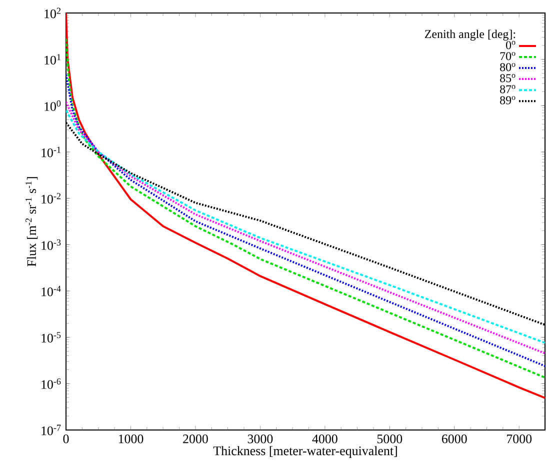  I want to click on x-tick-label: 6000, so click(454, 439).